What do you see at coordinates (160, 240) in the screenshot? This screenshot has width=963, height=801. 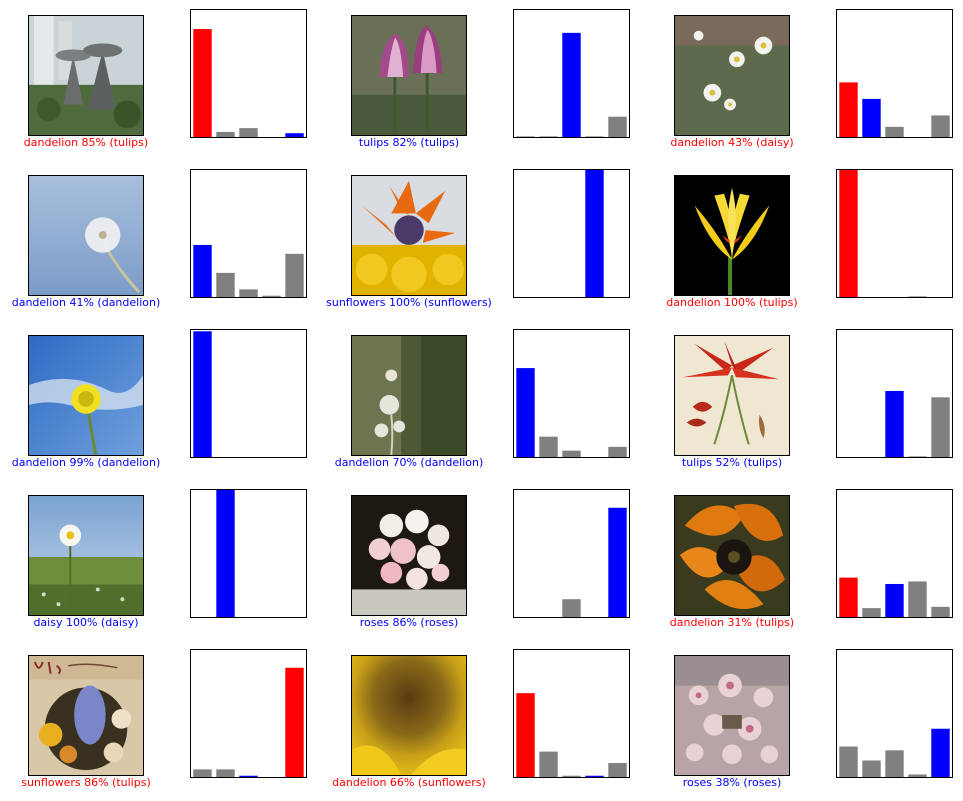 I see `prediction-cell: dandelion 41% (dandelion)` at bounding box center [160, 240].